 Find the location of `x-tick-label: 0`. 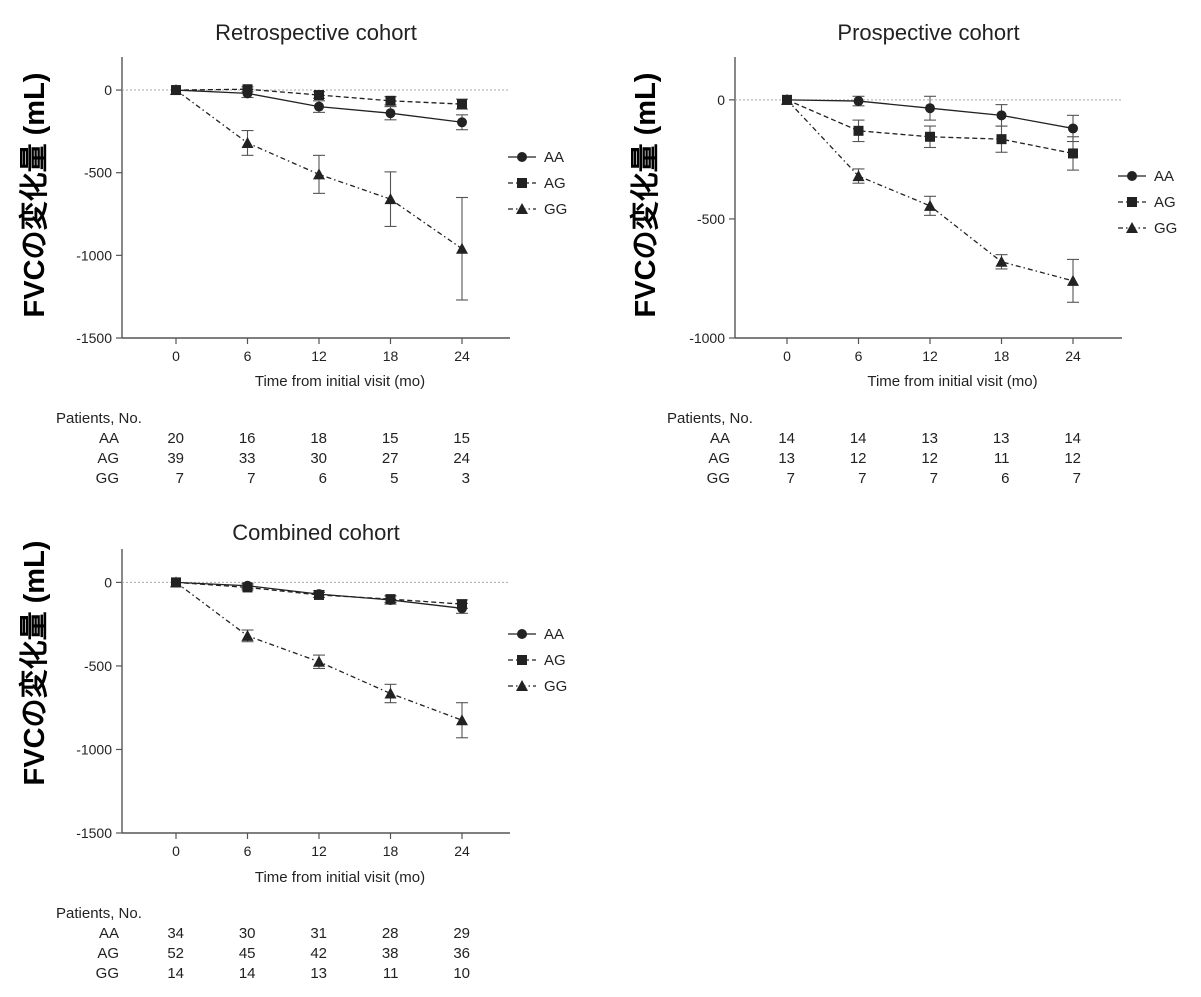

x-tick-label: 0 is located at coordinates (176, 356).